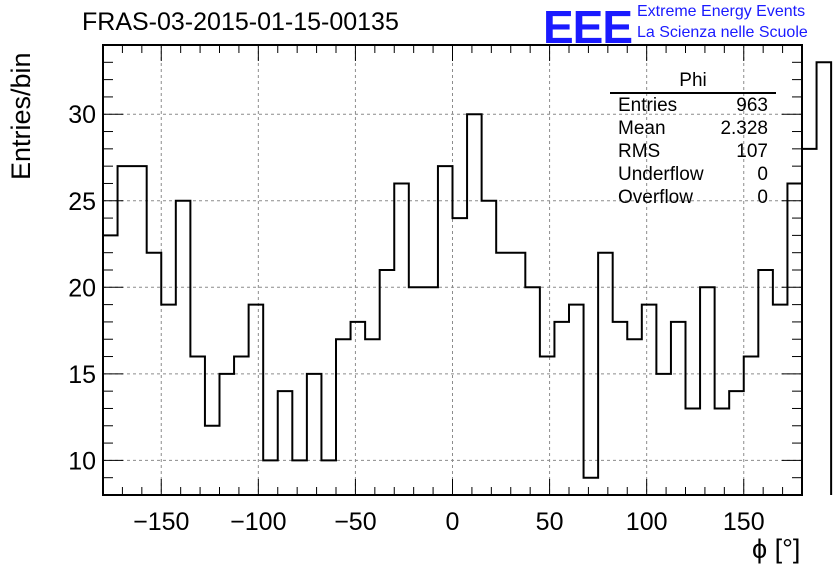 Image resolution: width=836 pixels, height=572 pixels. Describe the element at coordinates (661, 174) in the screenshot. I see `stats-label: Underflow` at that location.